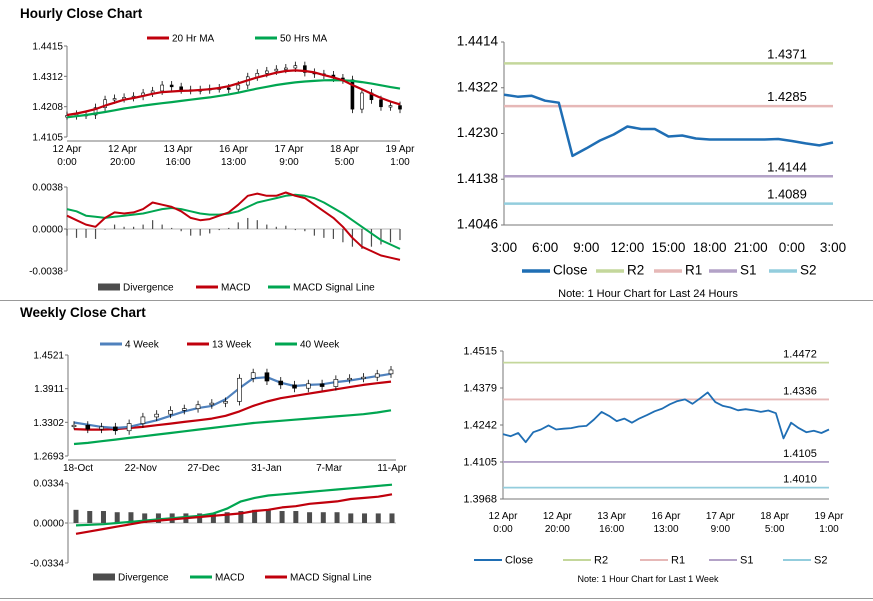 This screenshot has width=873, height=601. Describe the element at coordinates (48, 356) in the screenshot. I see `weekly-price-y-tick: 1.4521` at that location.